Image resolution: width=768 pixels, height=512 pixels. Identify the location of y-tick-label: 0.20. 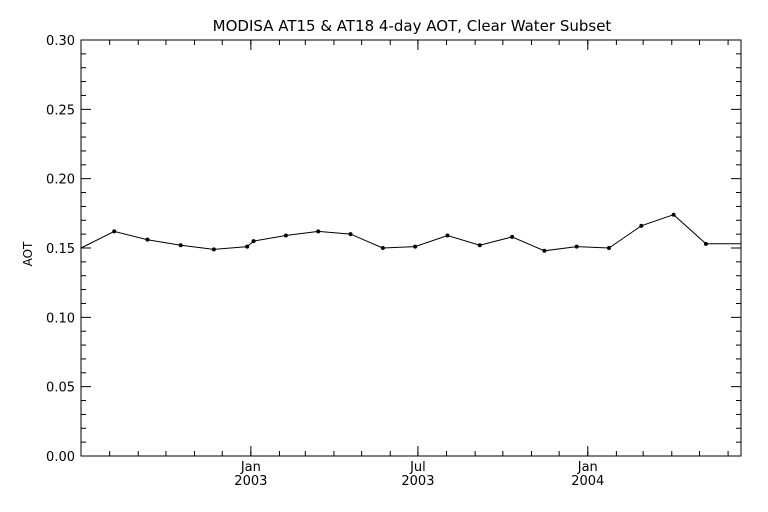
(60, 180).